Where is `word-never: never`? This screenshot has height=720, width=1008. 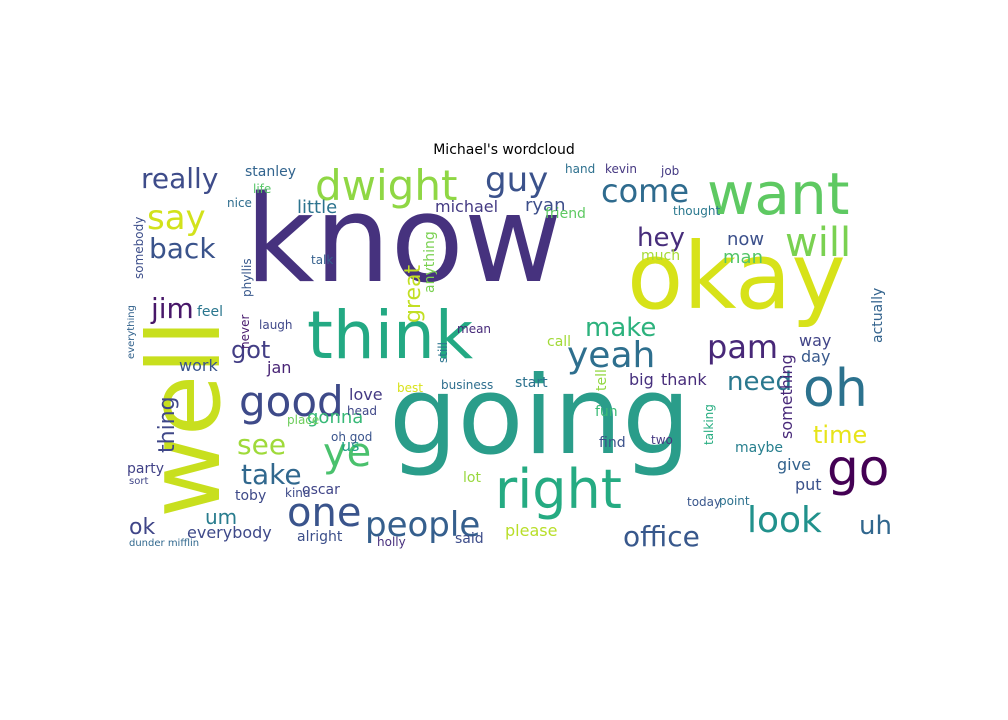 word-never: never is located at coordinates (245, 331).